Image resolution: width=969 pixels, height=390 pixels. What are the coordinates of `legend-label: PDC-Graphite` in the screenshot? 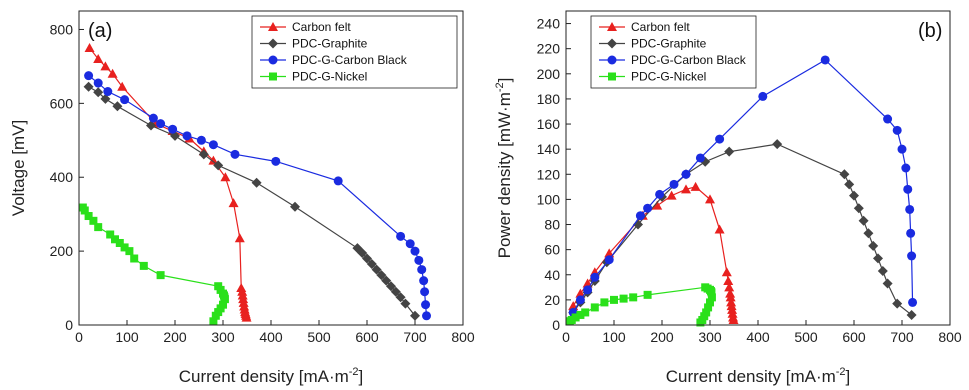 It's located at (669, 44).